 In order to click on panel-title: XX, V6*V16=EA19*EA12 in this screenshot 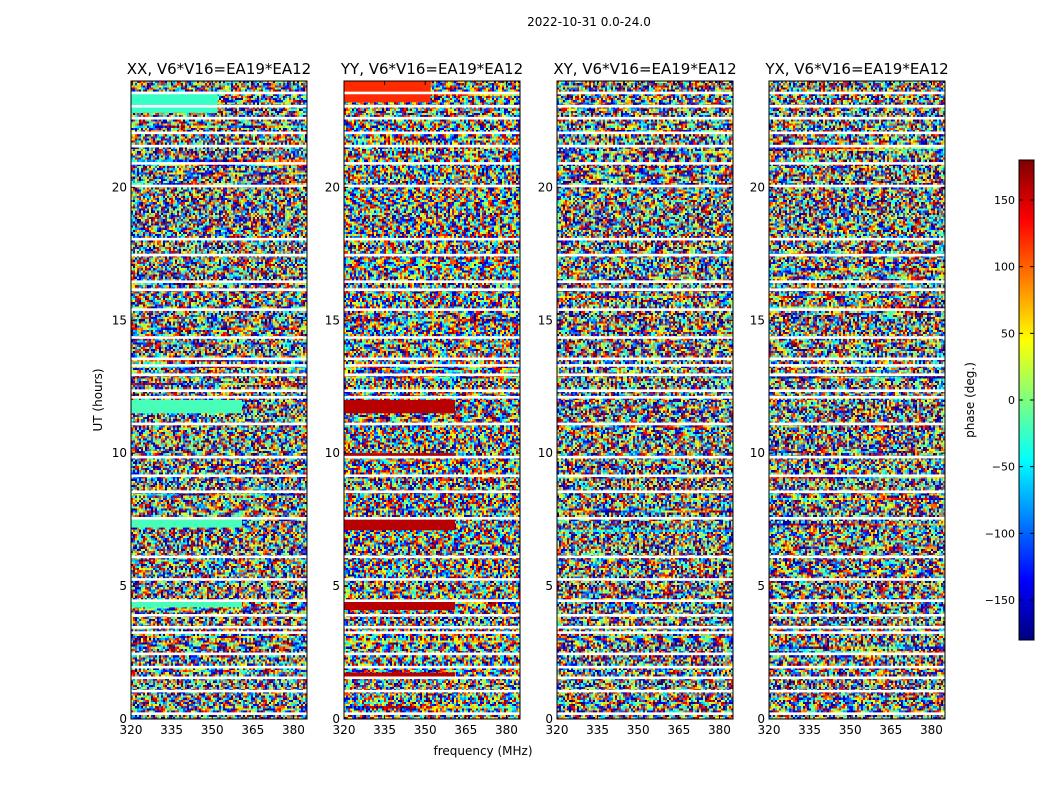, I will do `click(219, 69)`.